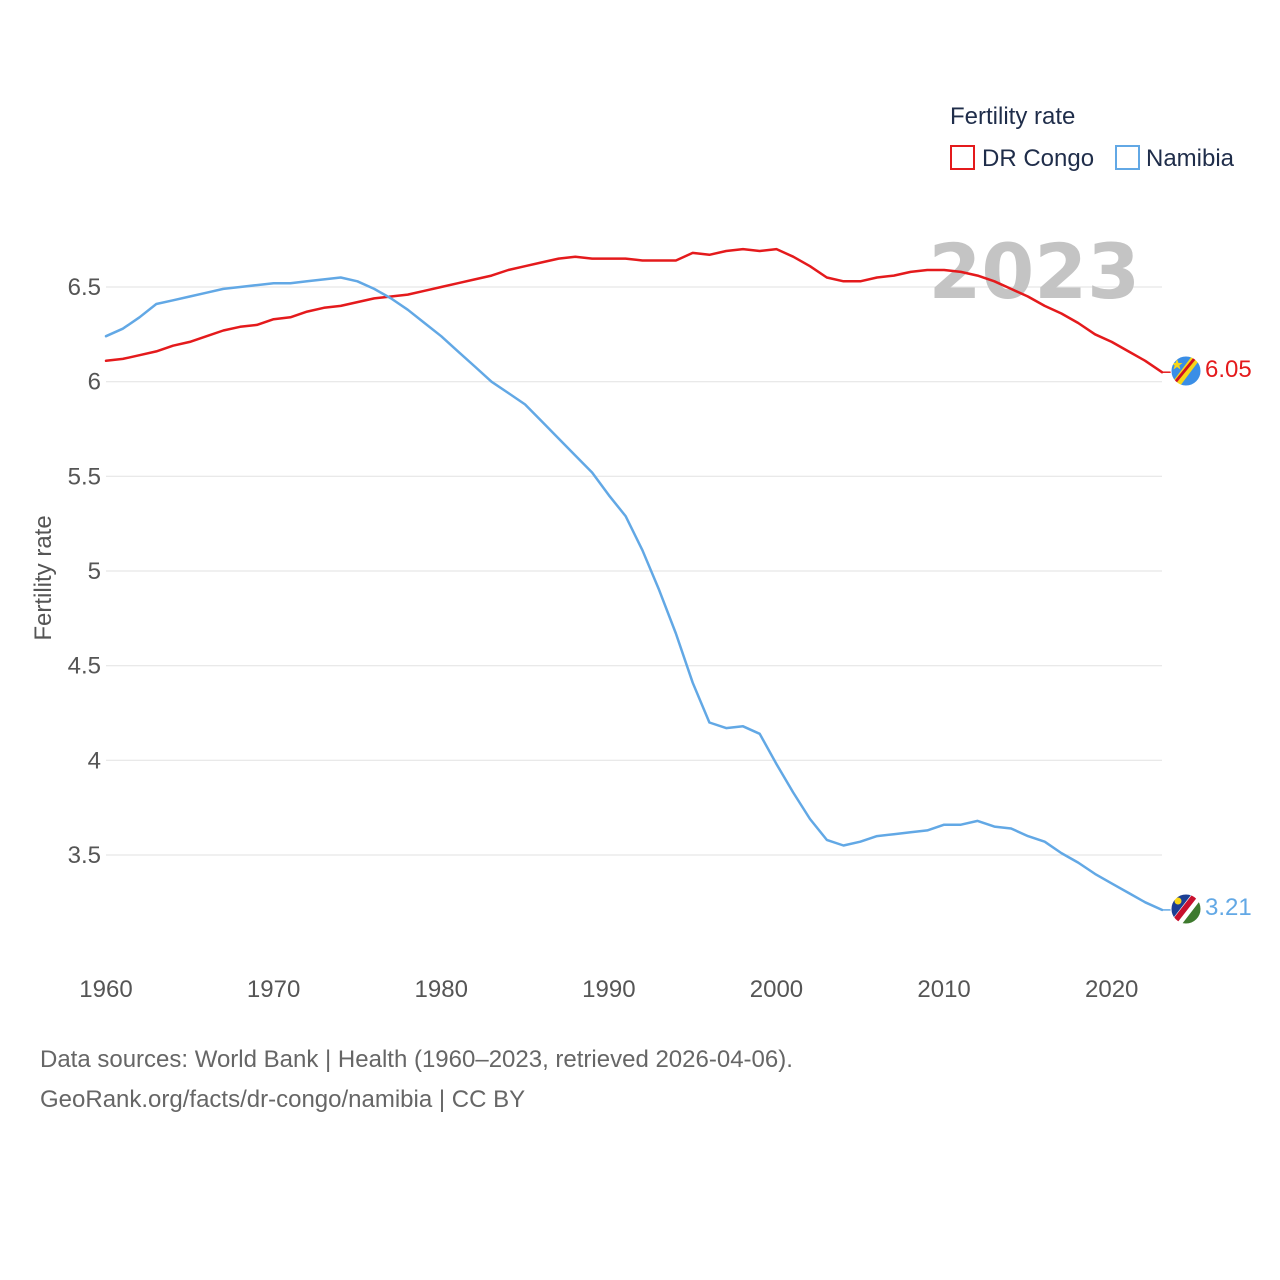 This screenshot has height=1280, width=1280. Describe the element at coordinates (962, 157) in the screenshot. I see `legend-swatch-dr-congo` at that location.